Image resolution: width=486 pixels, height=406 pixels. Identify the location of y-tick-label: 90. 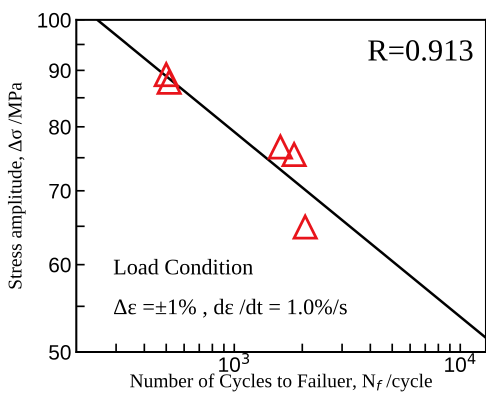
(60, 70).